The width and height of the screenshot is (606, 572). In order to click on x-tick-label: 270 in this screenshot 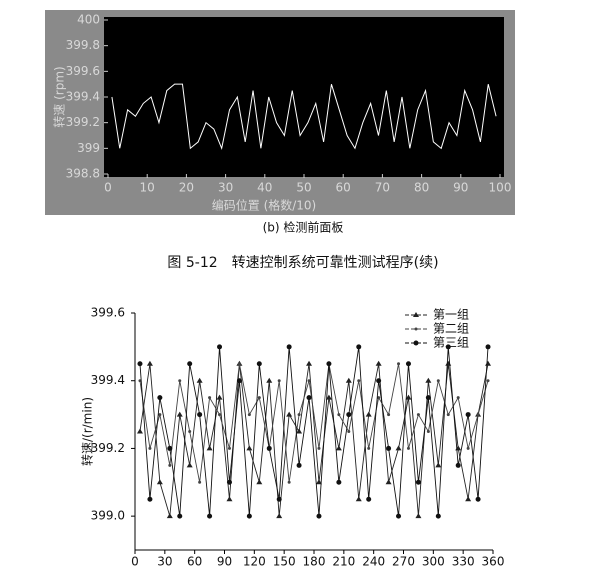, I will do `click(403, 562)`.